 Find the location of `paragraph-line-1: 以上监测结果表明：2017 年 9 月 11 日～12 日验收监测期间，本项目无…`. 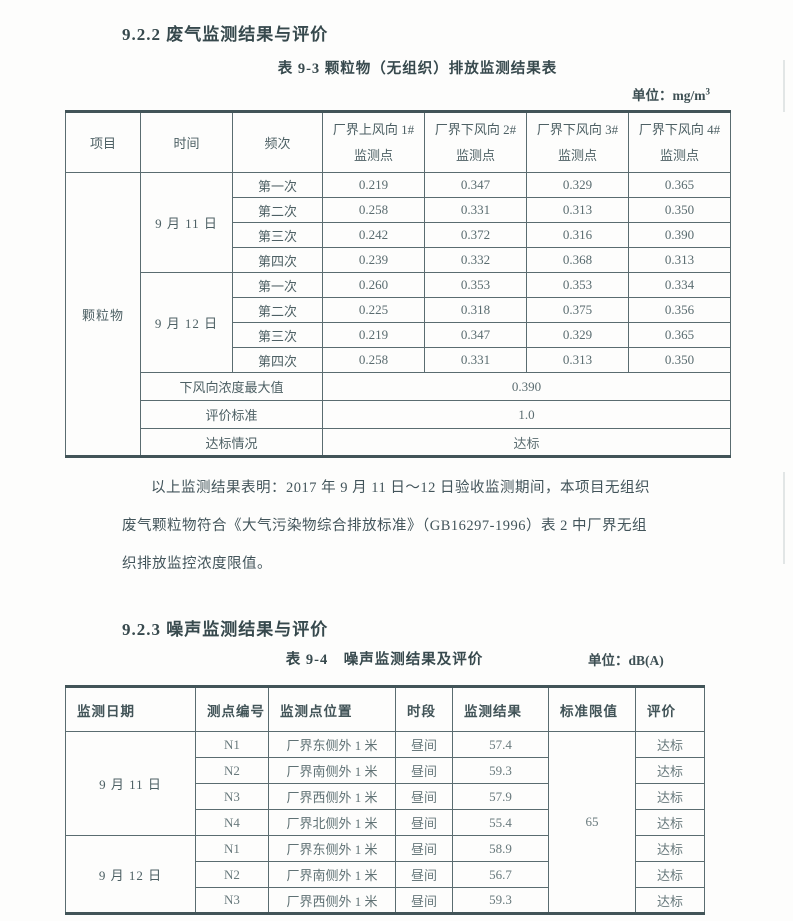

paragraph-line-1: 以上监测结果表明：2017 年 9 月 11 日～12 日验收监测期间，本项目无… is located at coordinates (400, 488).